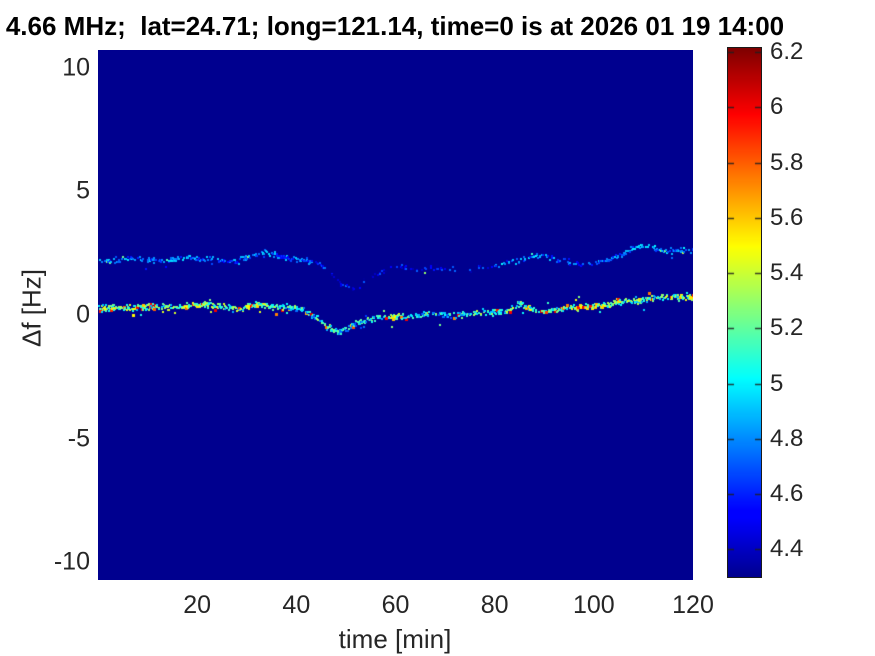  Describe the element at coordinates (593, 605) in the screenshot. I see `x-tick-label: 100` at that location.